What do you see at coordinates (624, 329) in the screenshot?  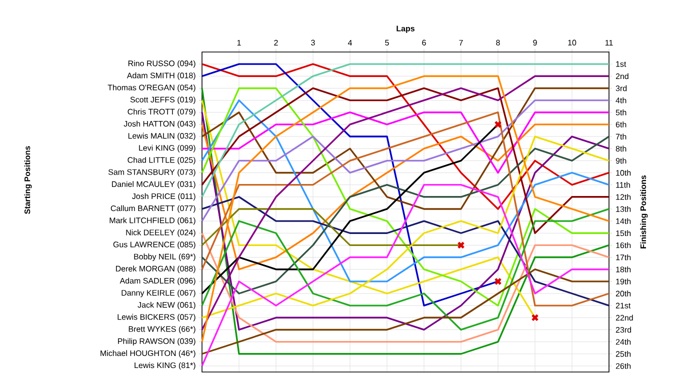 I see `y-tick-label: 23rd` at bounding box center [624, 329].